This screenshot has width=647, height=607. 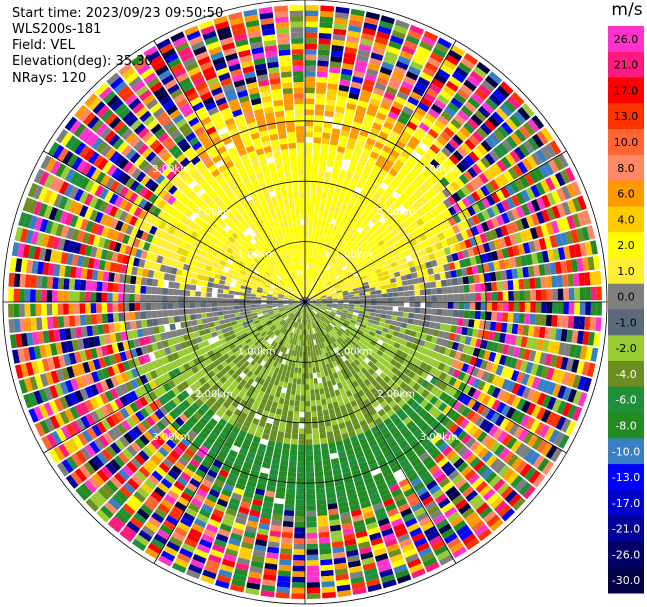 What do you see at coordinates (49, 78) in the screenshot?
I see `nrays-label: NRays: 120` at bounding box center [49, 78].